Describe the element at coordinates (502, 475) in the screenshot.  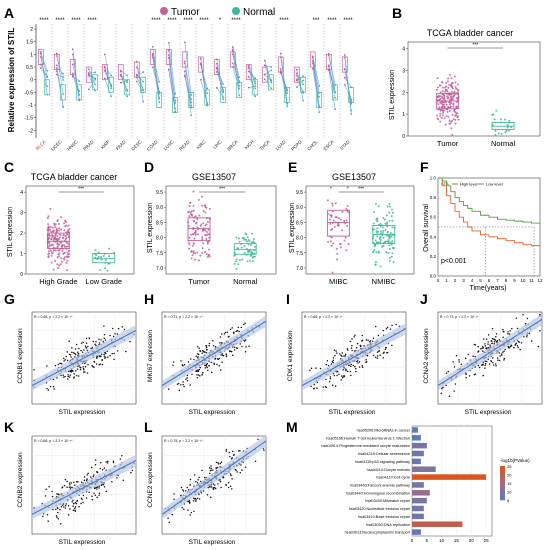
I see `m-legend-gradient-step` at that location.